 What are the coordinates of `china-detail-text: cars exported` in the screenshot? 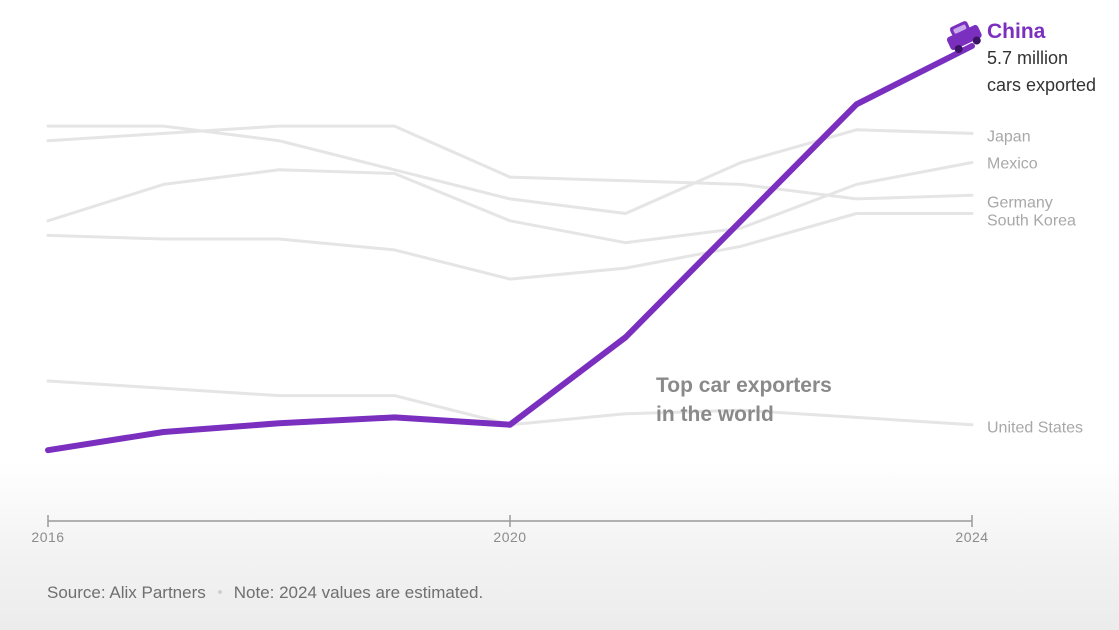 It's located at (1041, 85).